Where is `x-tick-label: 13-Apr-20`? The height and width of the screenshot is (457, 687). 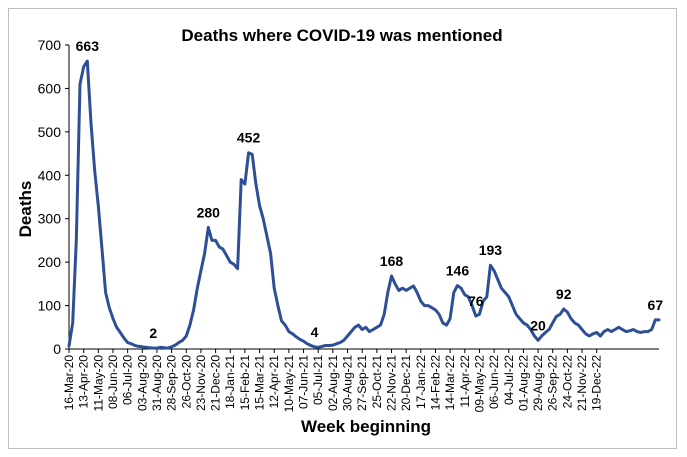 x-tick-label: 13-Apr-20 is located at coordinates (84, 382).